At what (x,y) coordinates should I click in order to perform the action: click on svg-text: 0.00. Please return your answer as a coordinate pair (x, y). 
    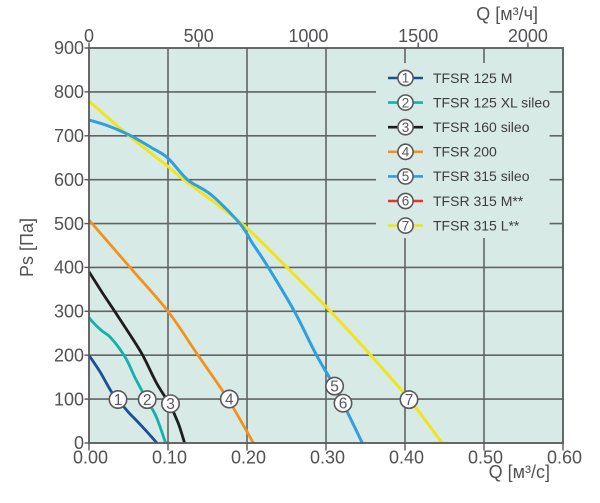
    Looking at the image, I should click on (90, 458).